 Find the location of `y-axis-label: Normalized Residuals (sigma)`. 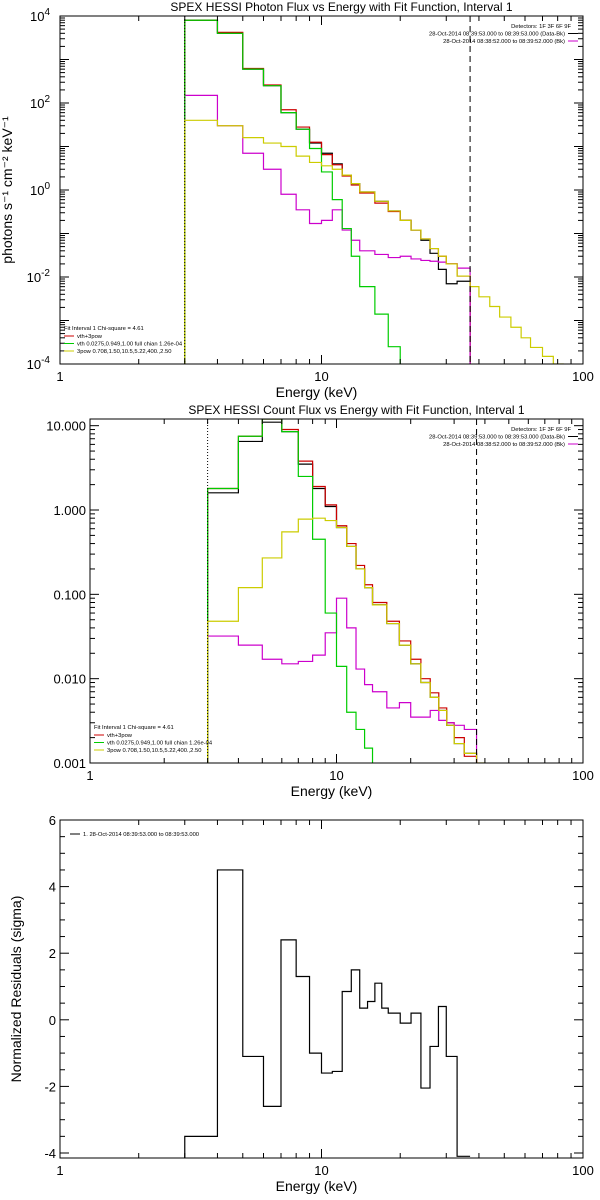

y-axis-label: Normalized Residuals (sigma) is located at coordinates (16, 989).